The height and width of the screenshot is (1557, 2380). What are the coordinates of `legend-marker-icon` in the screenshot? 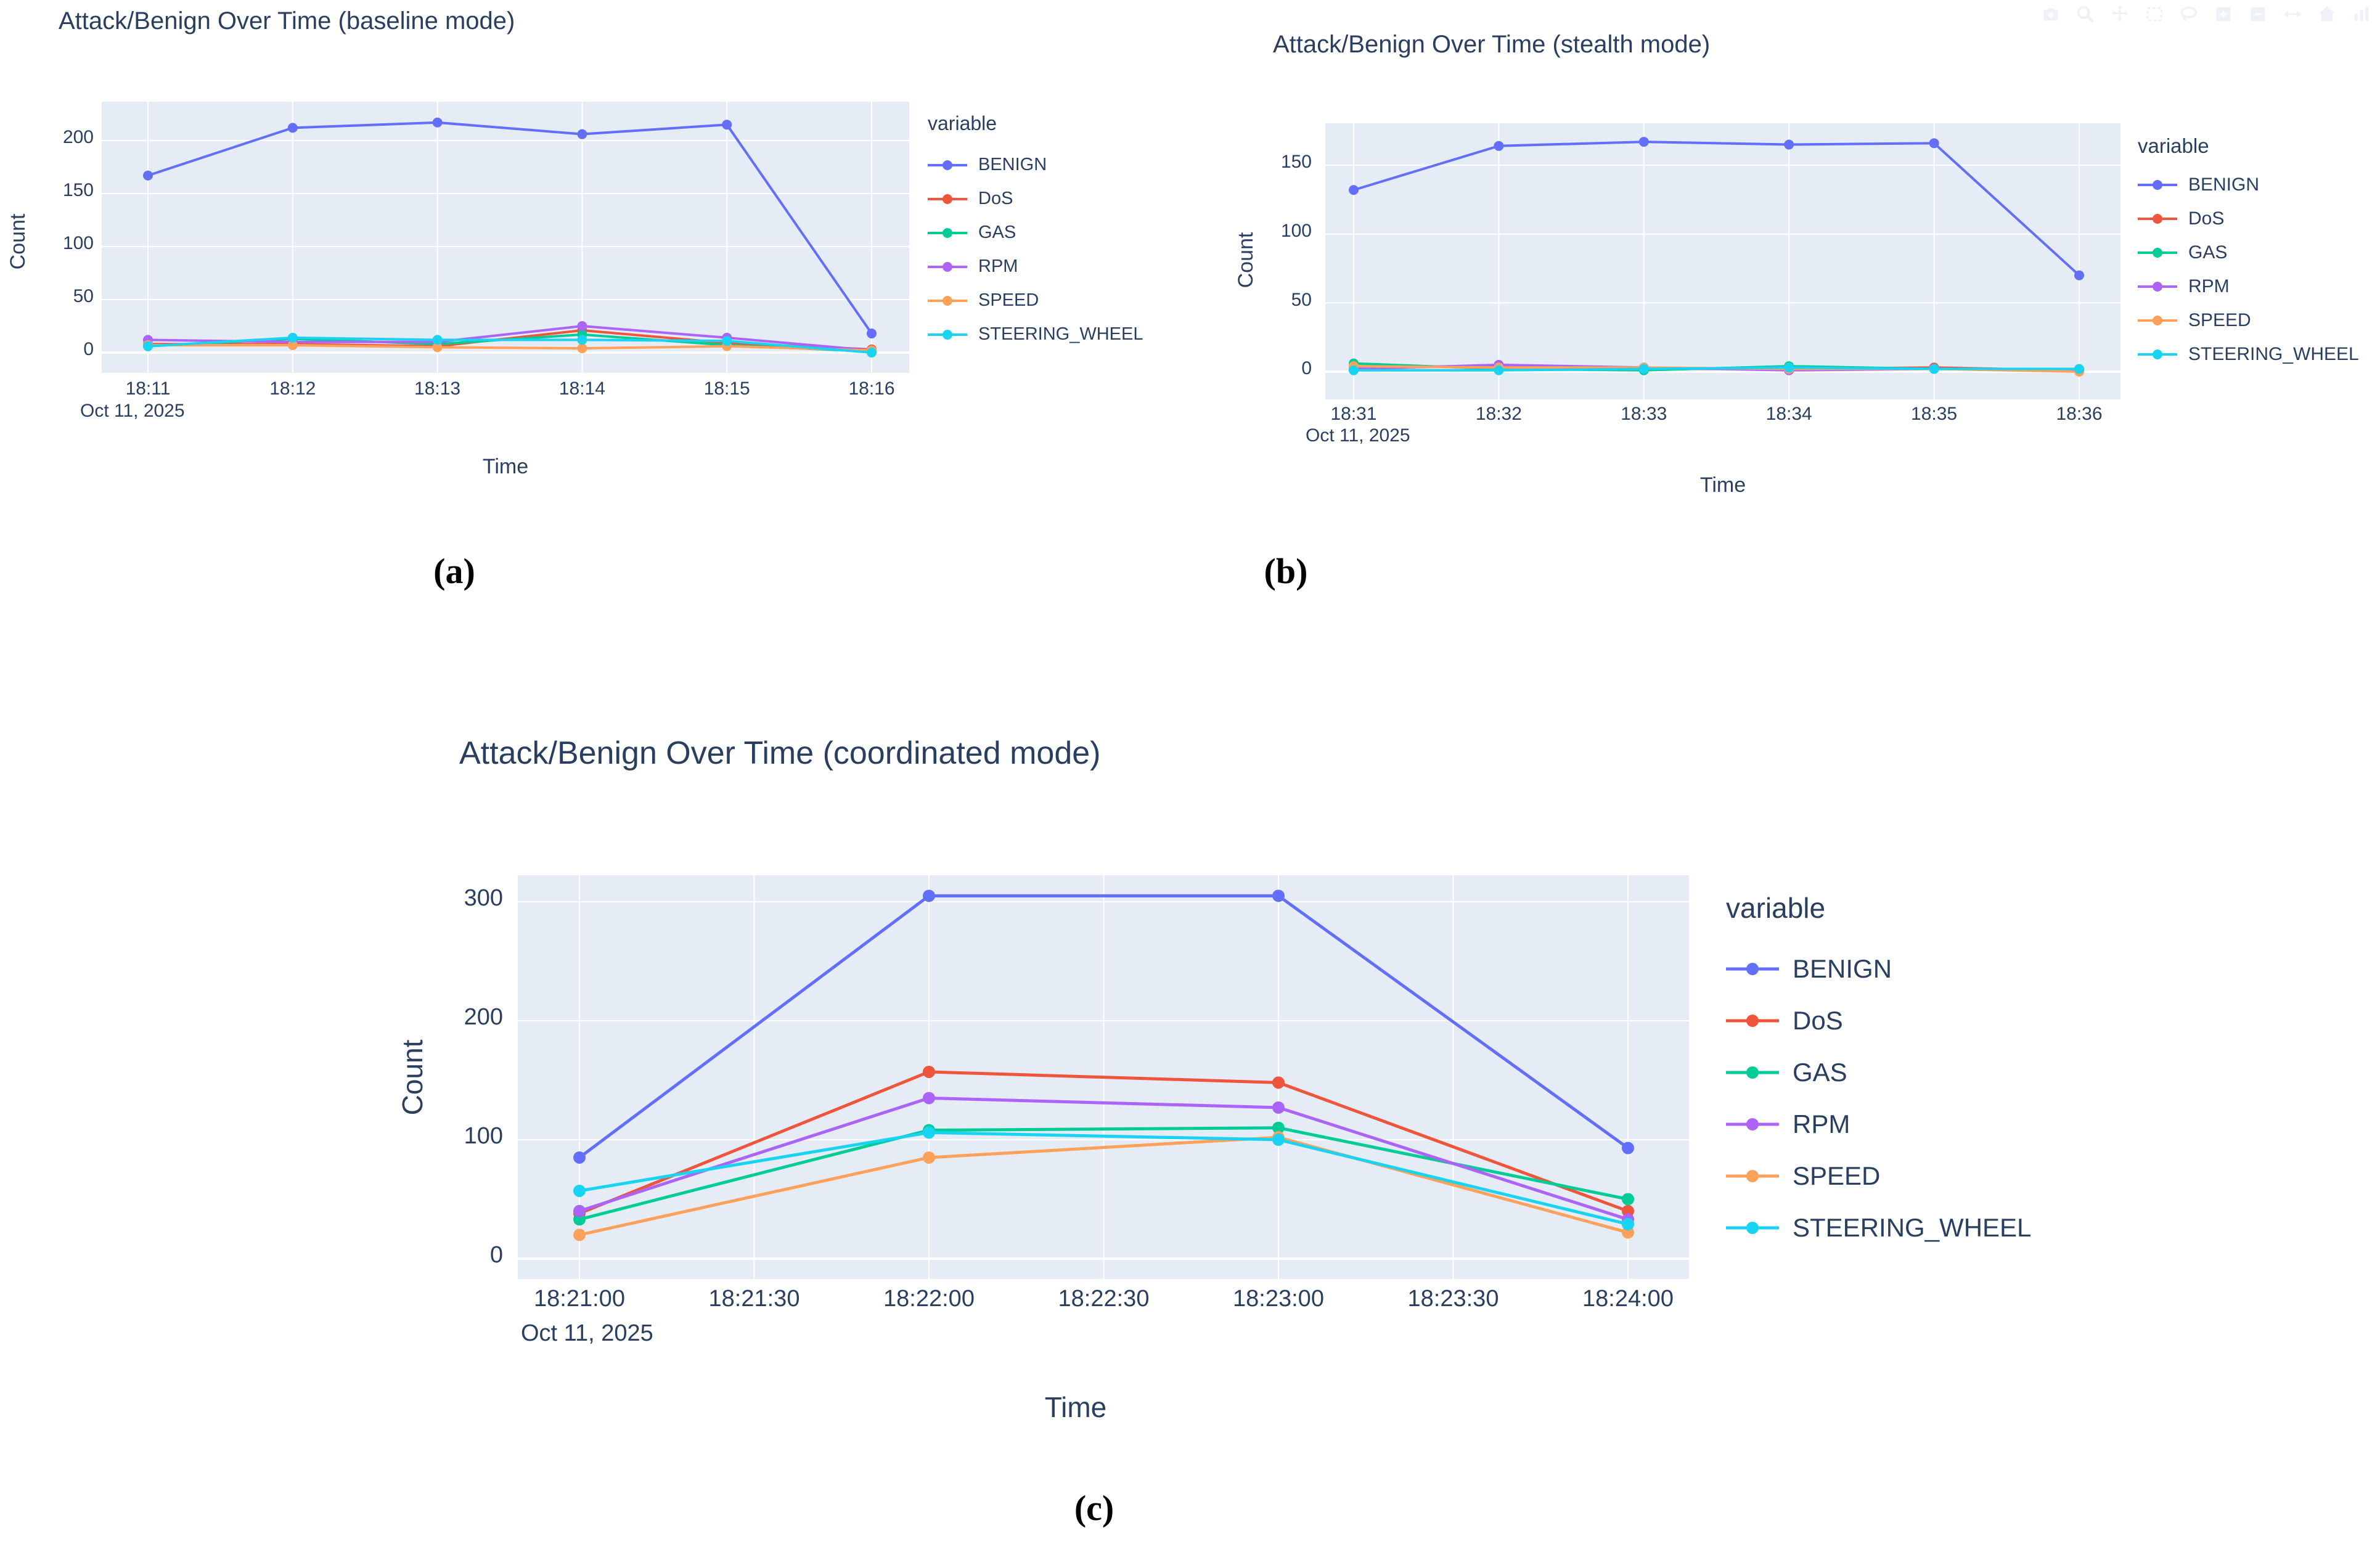 It's located at (1752, 1021).